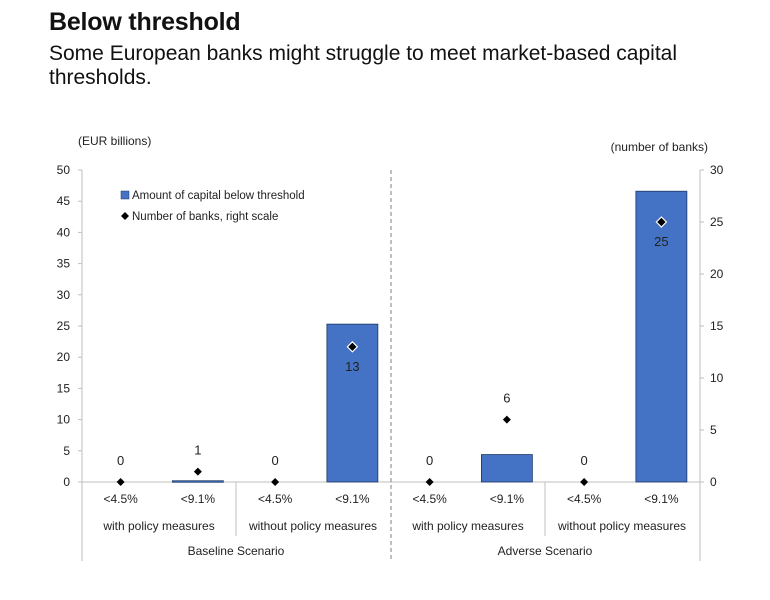  Describe the element at coordinates (64, 357) in the screenshot. I see `left-tick-label: 20` at that location.